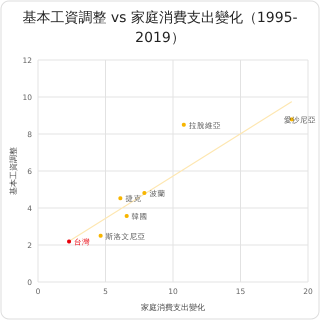 This screenshot has width=320, height=320. What do you see at coordinates (160, 28) in the screenshot?
I see `title: 基本工資調整 vs 家庭消費支出變化（1995-2019）` at bounding box center [160, 28].